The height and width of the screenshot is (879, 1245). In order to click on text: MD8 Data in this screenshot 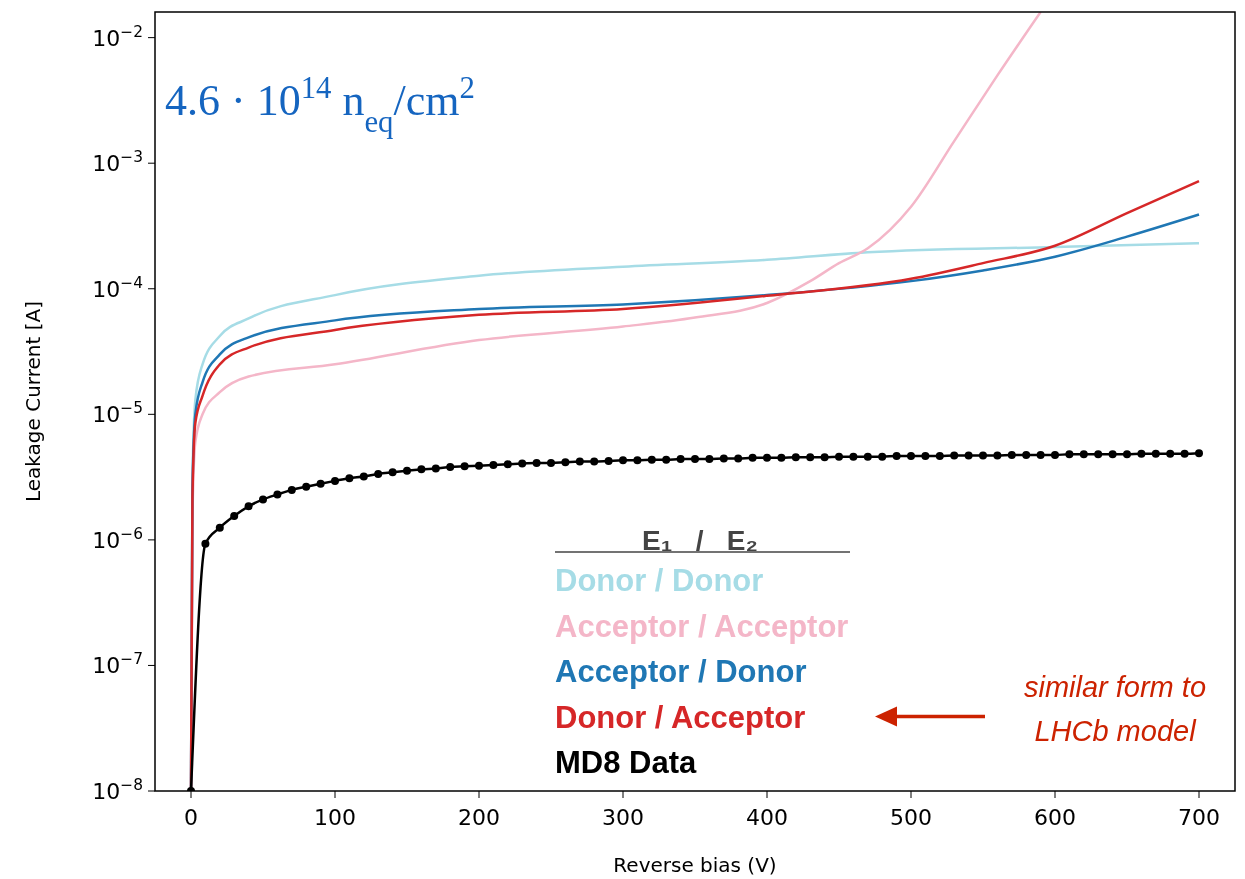, I will do `click(626, 762)`.